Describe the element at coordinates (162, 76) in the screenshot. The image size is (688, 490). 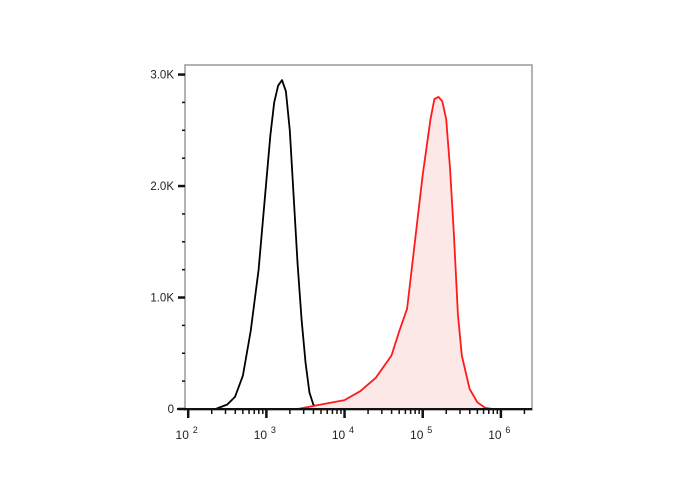
I see `y-tick-label: 3.0K` at that location.